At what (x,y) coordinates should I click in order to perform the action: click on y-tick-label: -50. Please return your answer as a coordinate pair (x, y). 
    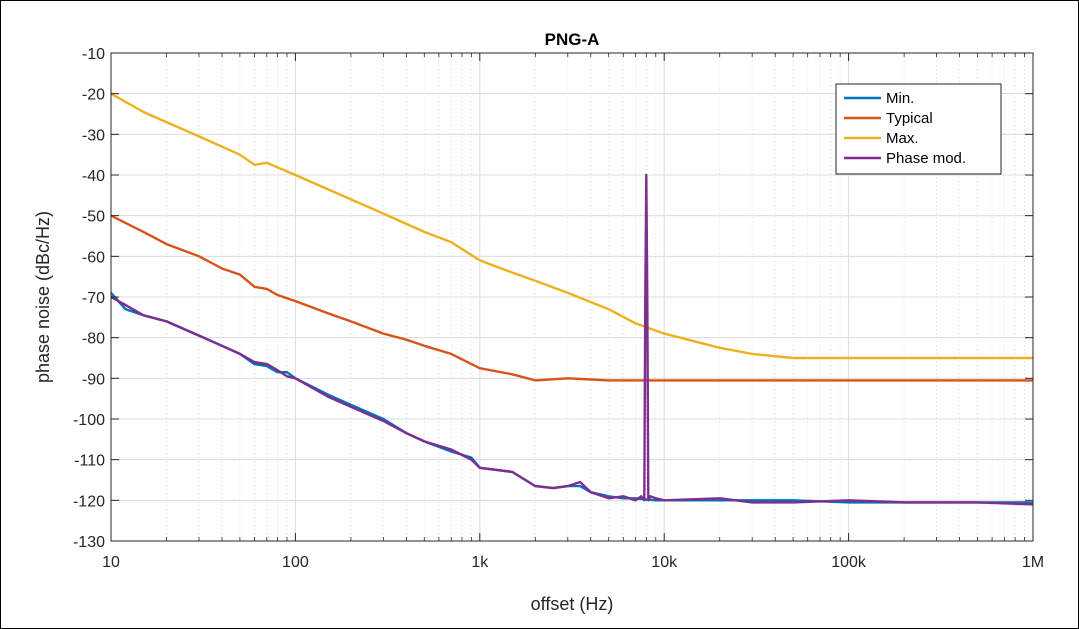
    Looking at the image, I should click on (93, 217).